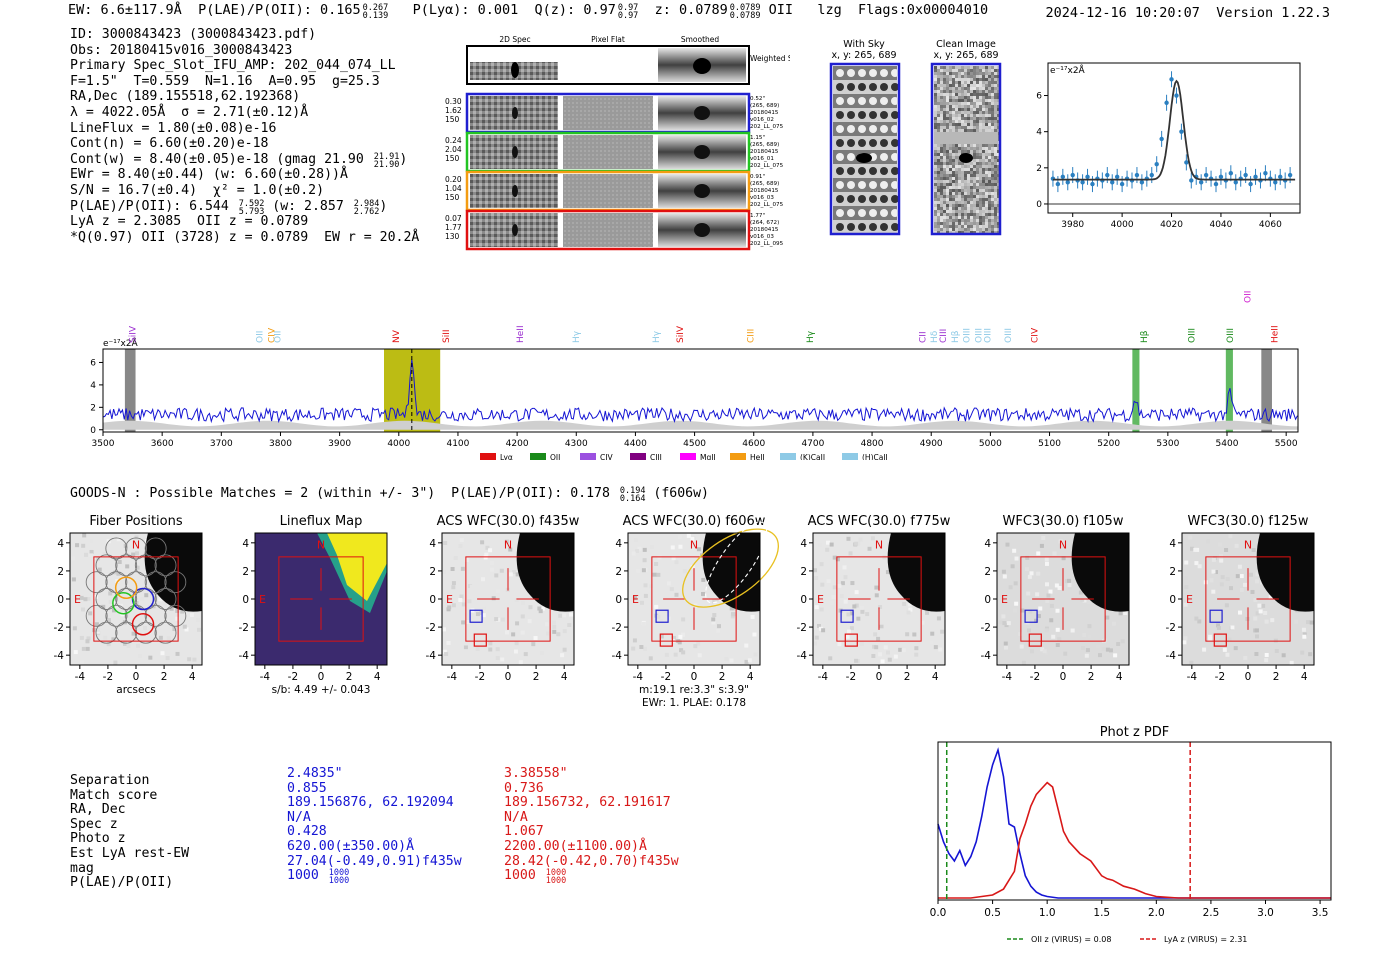 The height and width of the screenshot is (953, 1400). What do you see at coordinates (398, 444) in the screenshot?
I see `full-xtick-label: 4000` at bounding box center [398, 444].